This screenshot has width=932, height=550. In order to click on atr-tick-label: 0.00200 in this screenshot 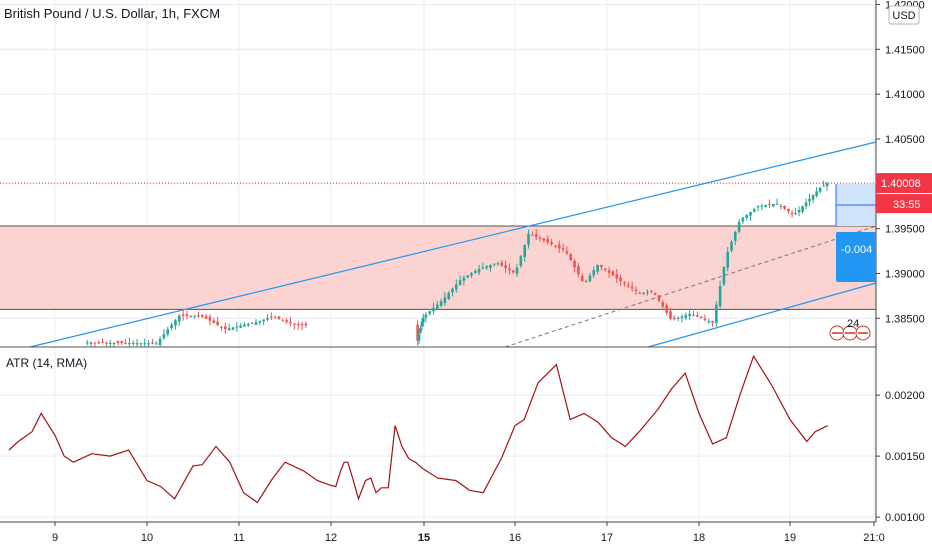, I will do `click(905, 396)`.